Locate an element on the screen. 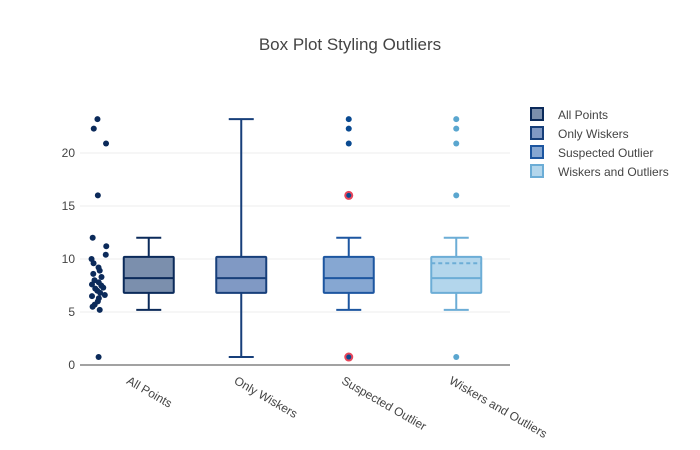 The width and height of the screenshot is (700, 450). x-tick-label: Wiskers and Outliers is located at coordinates (498, 406).